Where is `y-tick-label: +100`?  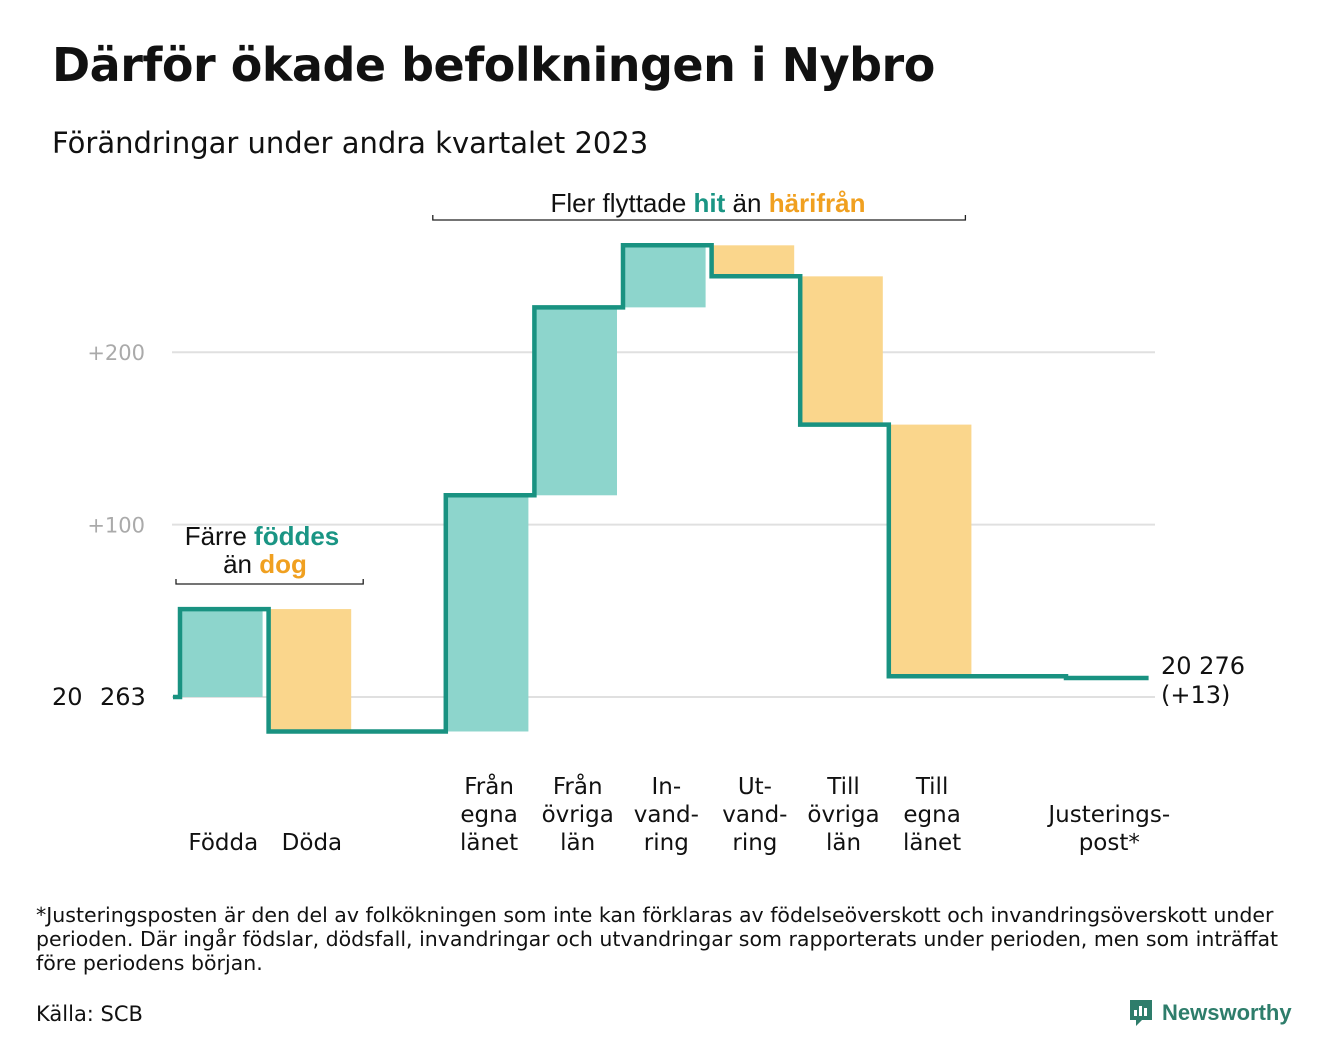
y-tick-label: +100 is located at coordinates (116, 526).